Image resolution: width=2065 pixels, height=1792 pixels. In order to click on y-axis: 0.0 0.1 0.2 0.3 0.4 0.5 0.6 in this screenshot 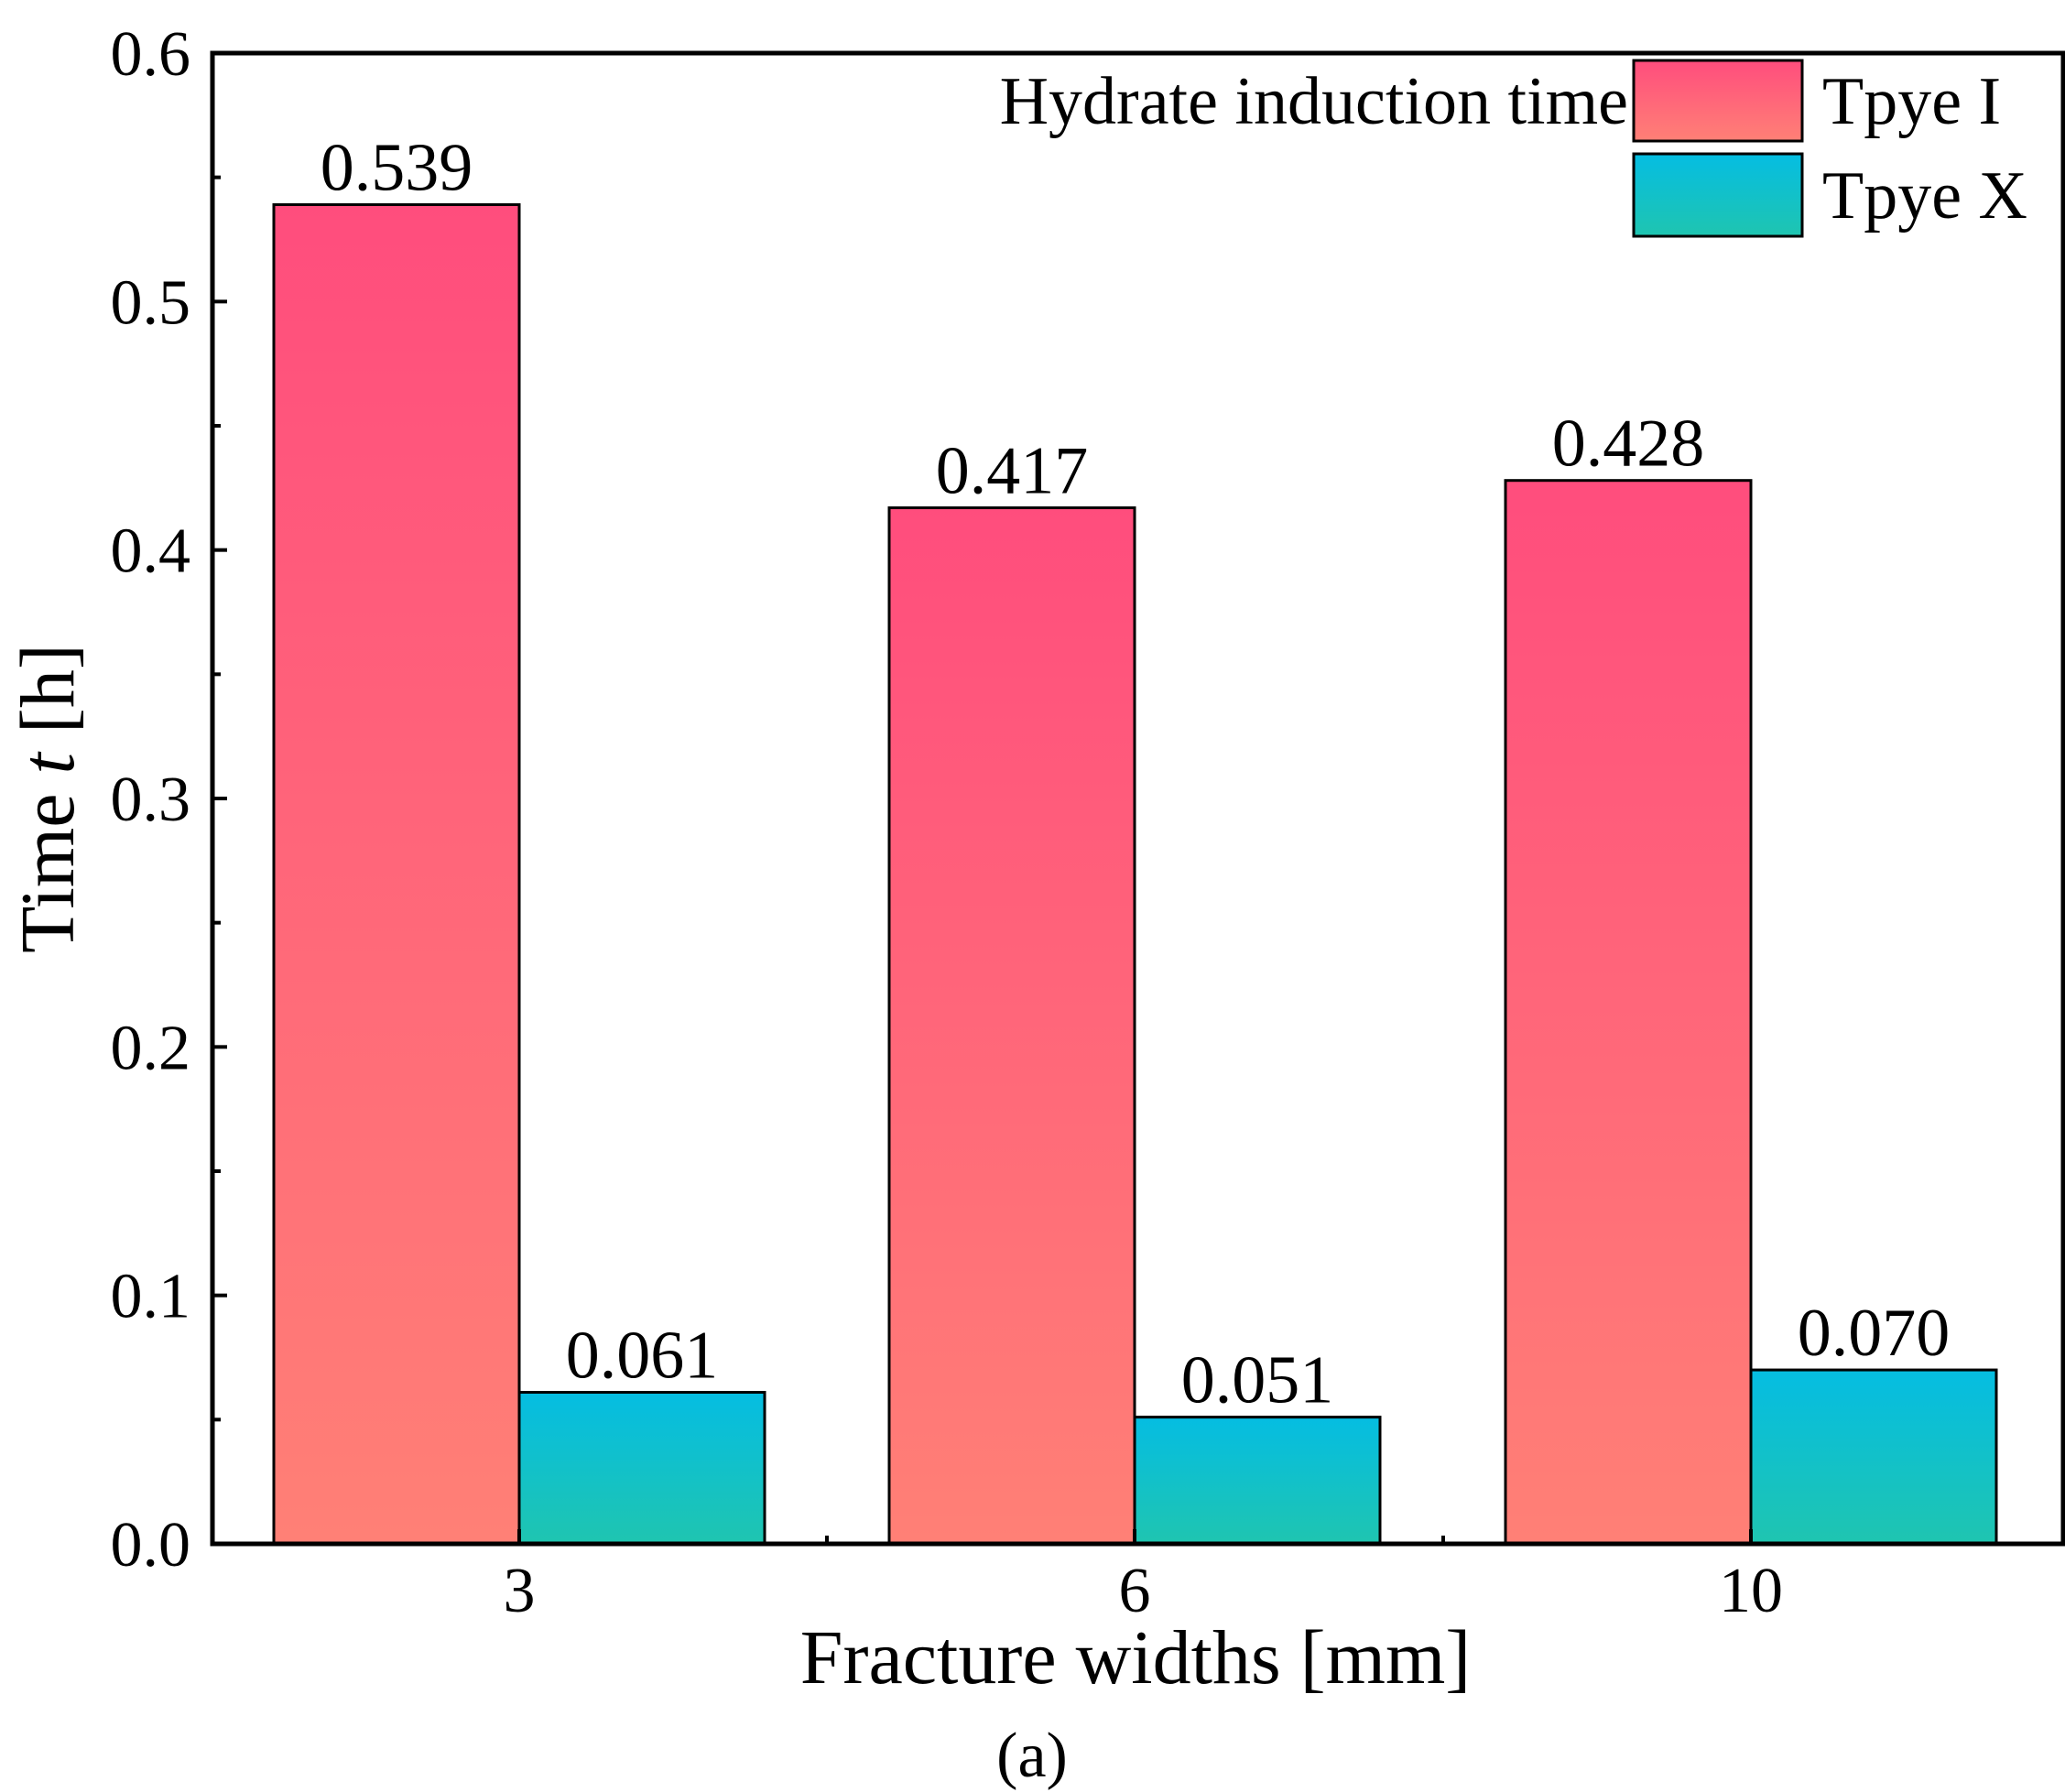, I will do `click(169, 799)`.